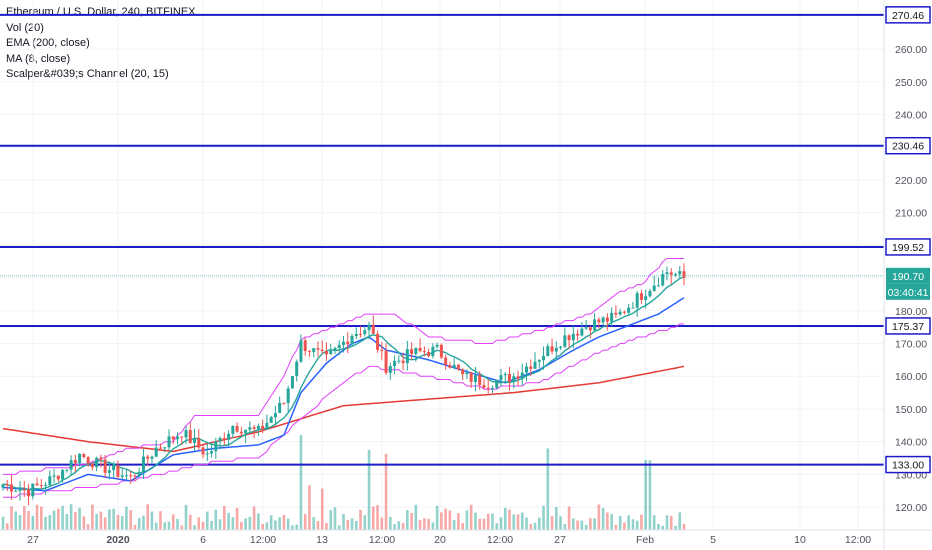  What do you see at coordinates (908, 291) in the screenshot?
I see `current-price-tag-countdown-bg` at bounding box center [908, 291].